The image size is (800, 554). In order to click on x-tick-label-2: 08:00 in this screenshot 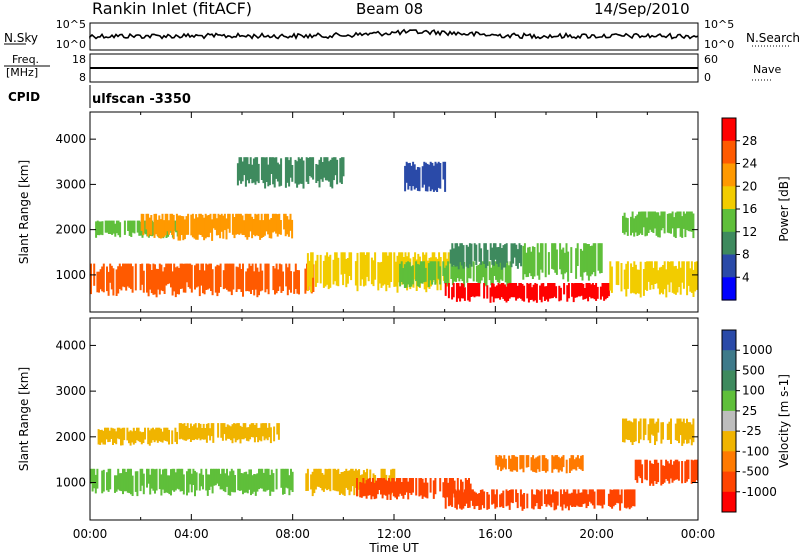, I will do `click(292, 534)`.